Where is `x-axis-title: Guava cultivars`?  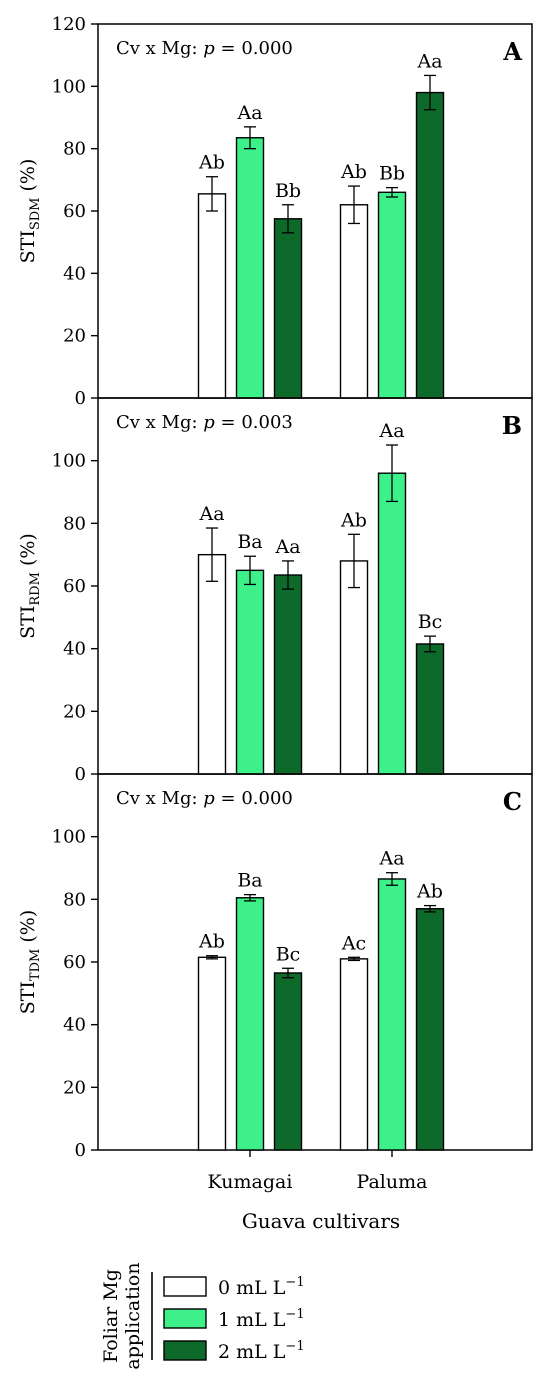 x-axis-title: Guava cultivars is located at coordinates (321, 1221).